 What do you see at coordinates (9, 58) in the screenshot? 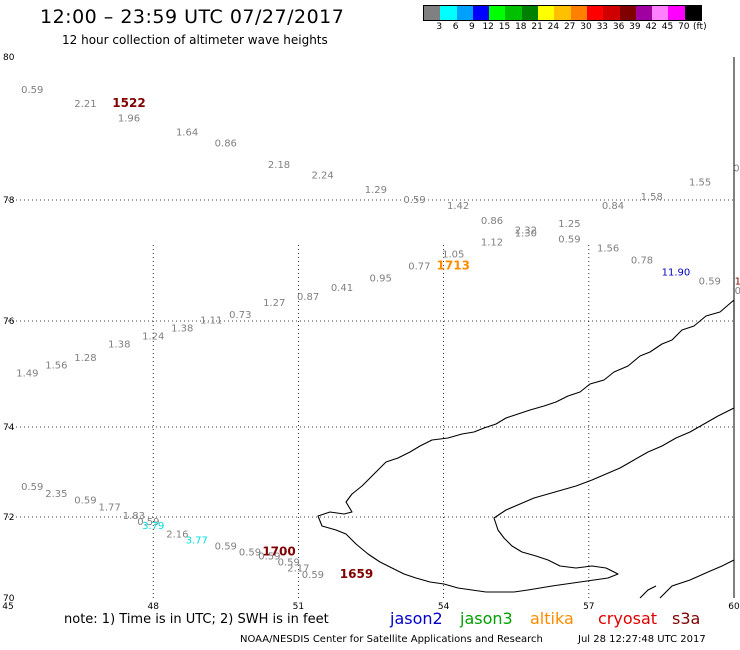
I see `latitude-tick-label: 80` at bounding box center [9, 58].